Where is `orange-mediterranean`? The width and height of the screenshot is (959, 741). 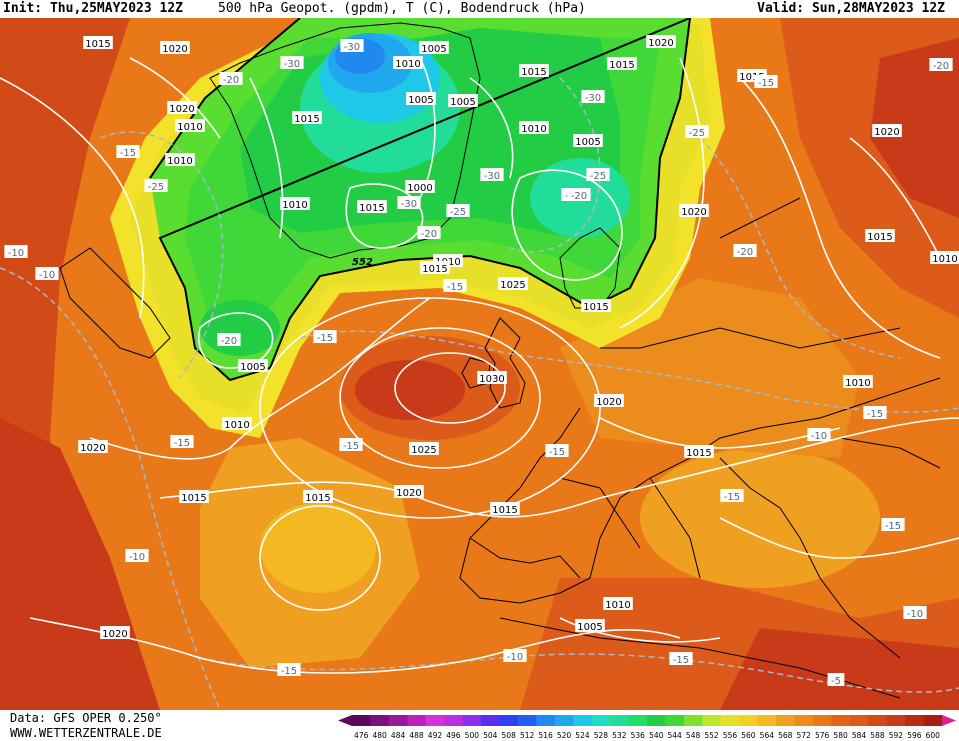 orange-mediterranean is located at coordinates (760, 518).